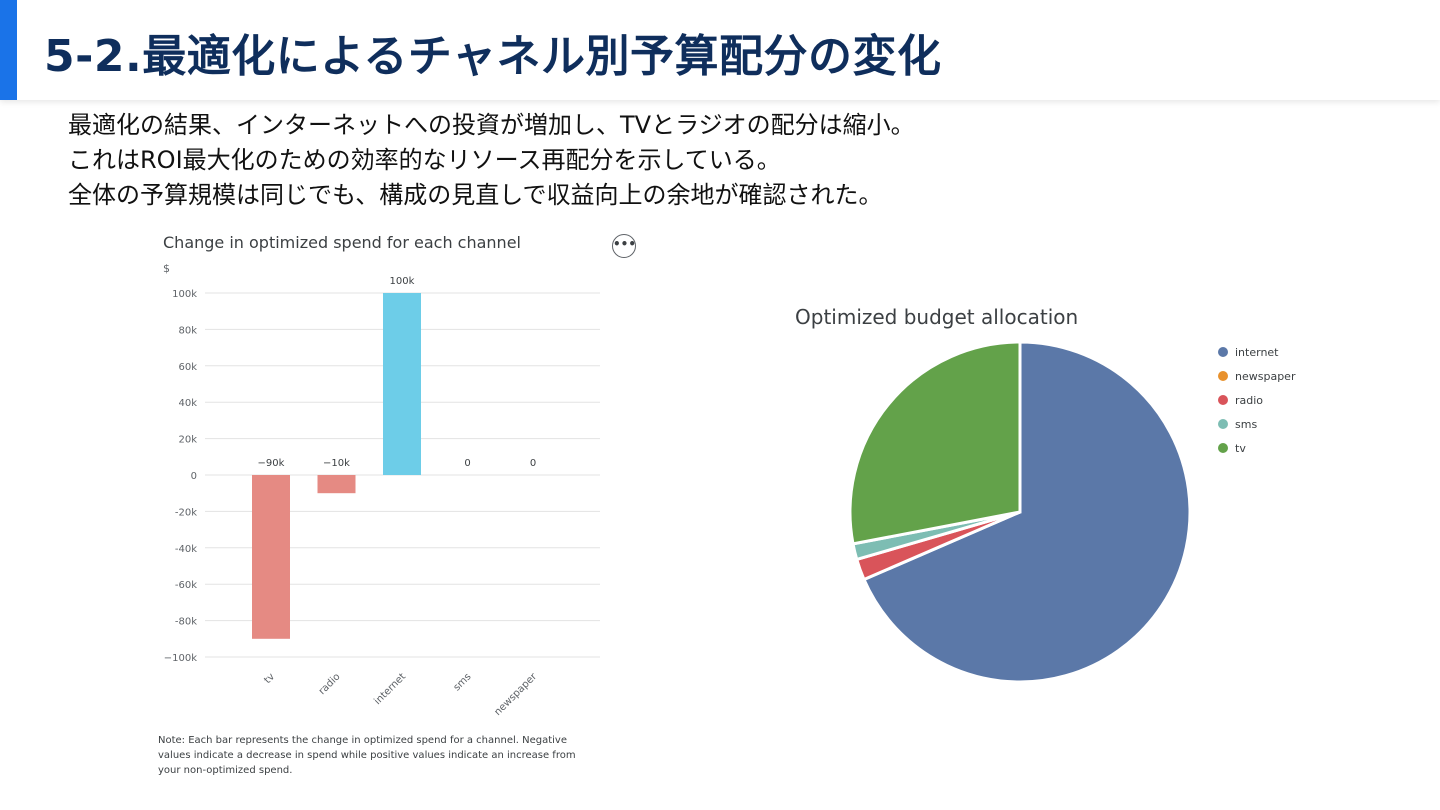 The height and width of the screenshot is (810, 1440). Describe the element at coordinates (424, 160) in the screenshot. I see `body-line-2: これはROI最大化のための効率的なリソース再配分を示している。` at that location.